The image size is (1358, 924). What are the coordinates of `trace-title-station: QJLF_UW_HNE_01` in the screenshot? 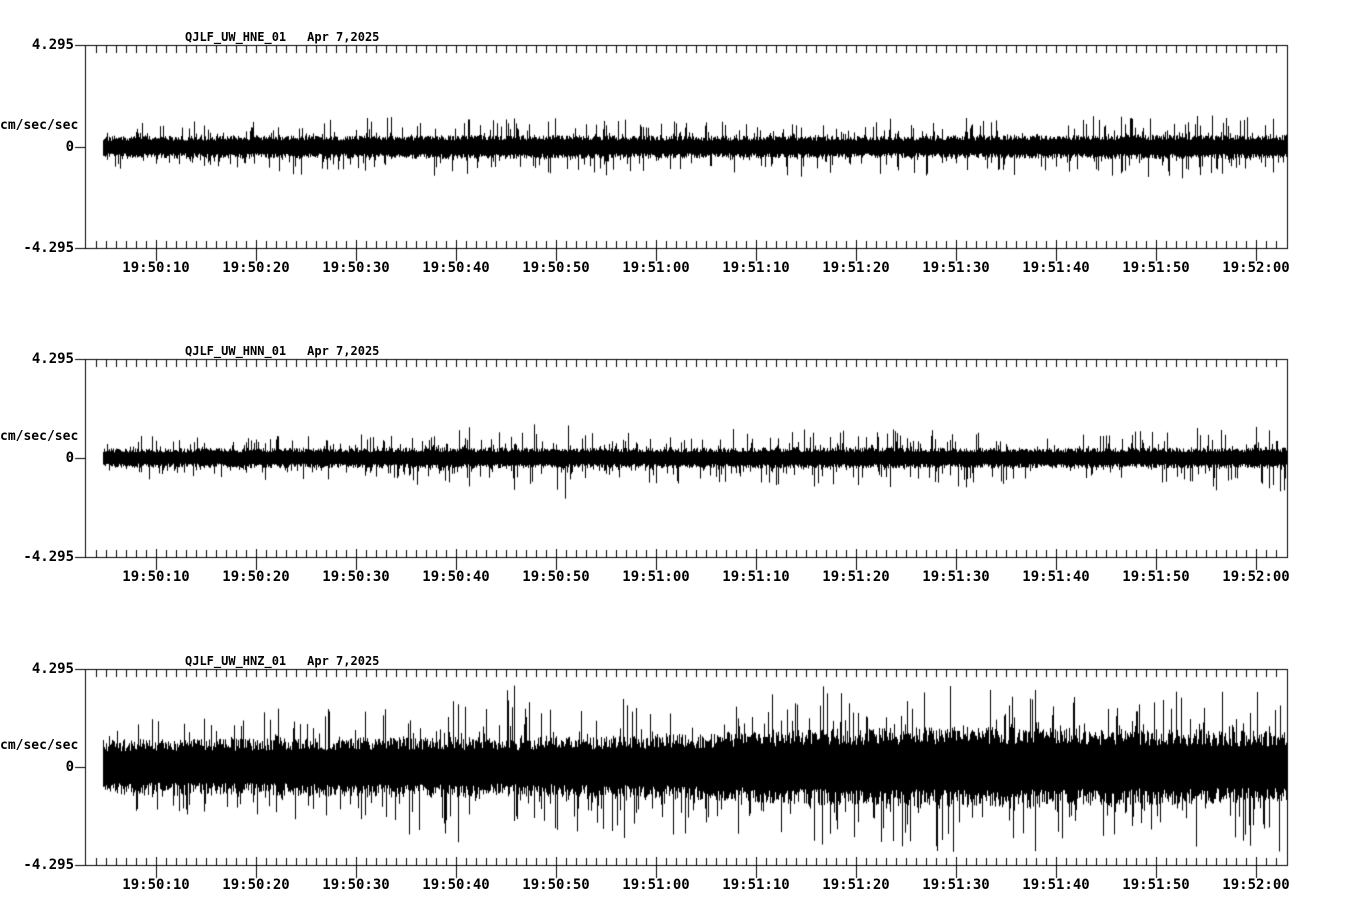 It's located at (236, 37).